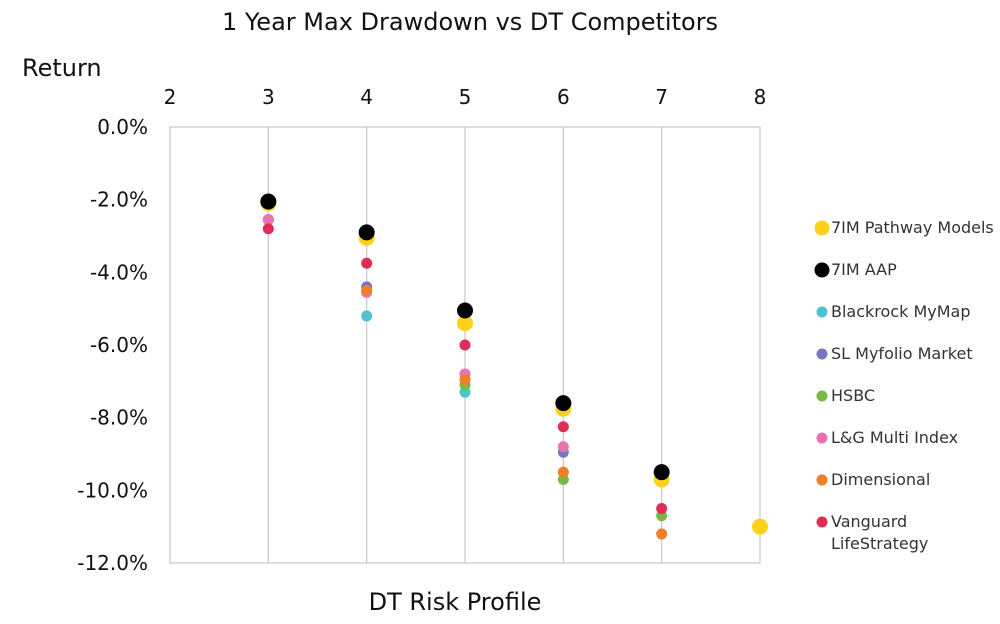  I want to click on x-tick-label: 4, so click(366, 97).